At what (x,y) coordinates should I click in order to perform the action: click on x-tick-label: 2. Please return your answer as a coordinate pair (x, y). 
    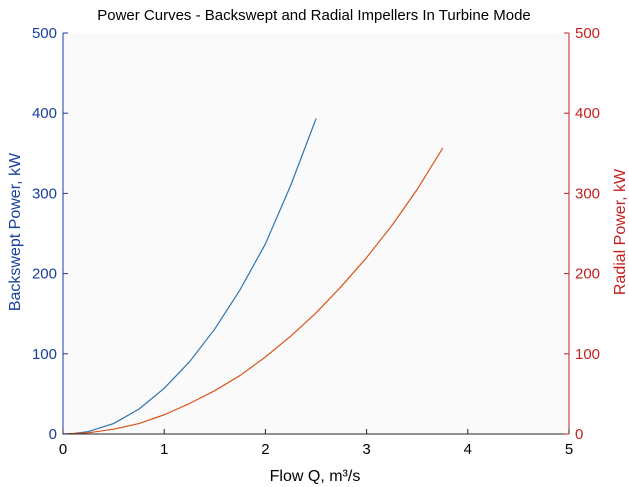
    Looking at the image, I should click on (265, 449).